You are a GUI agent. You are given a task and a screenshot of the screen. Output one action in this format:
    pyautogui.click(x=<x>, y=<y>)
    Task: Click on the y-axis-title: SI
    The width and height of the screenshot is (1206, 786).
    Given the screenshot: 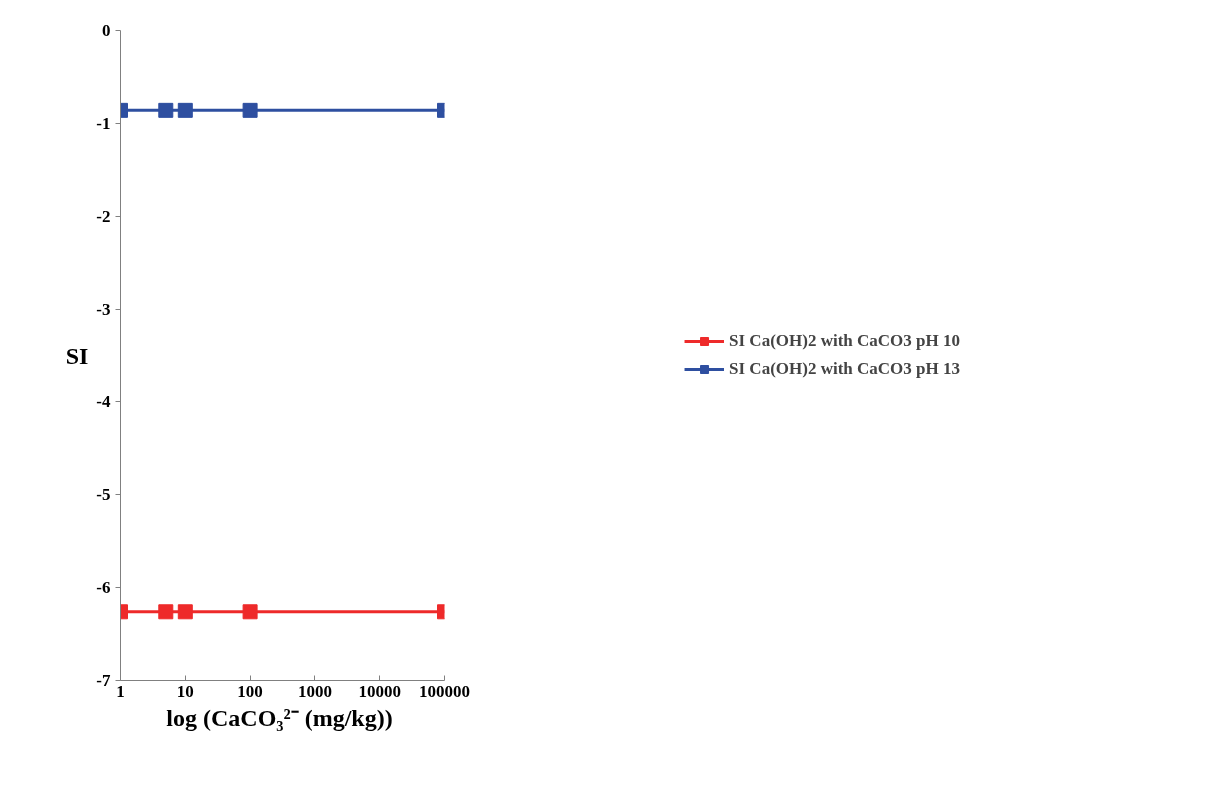 What is the action you would take?
    pyautogui.click(x=77, y=355)
    